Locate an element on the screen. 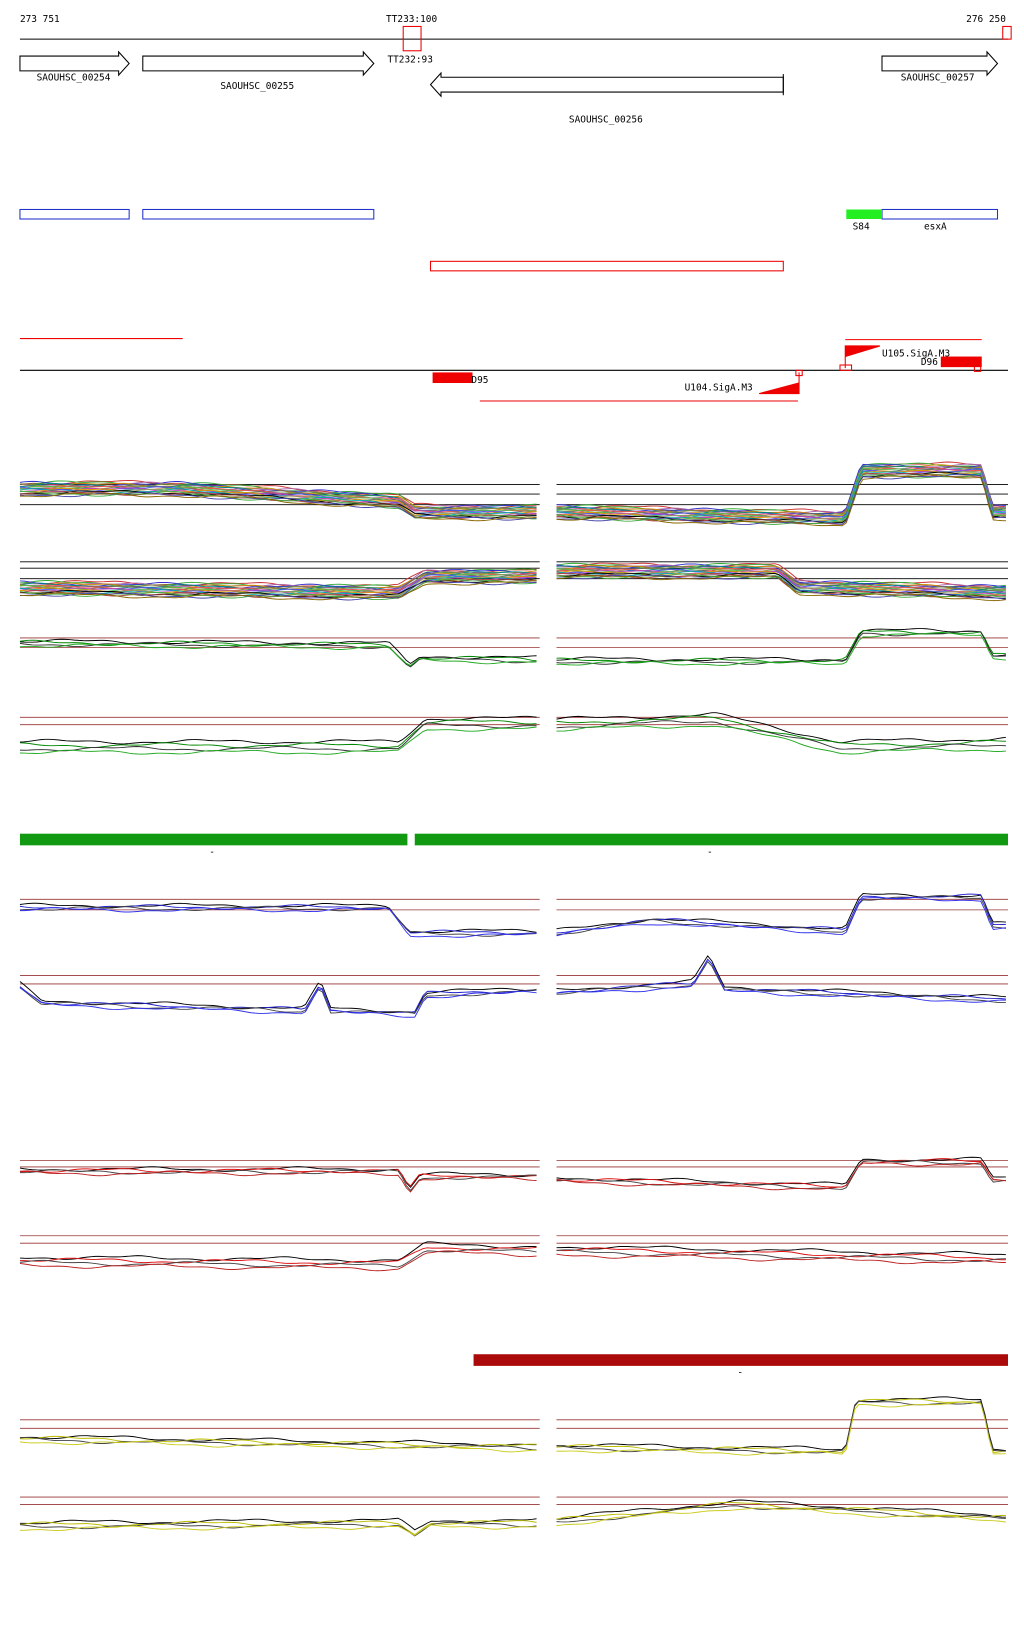  terminator-label: TT233:100 is located at coordinates (411, 19).